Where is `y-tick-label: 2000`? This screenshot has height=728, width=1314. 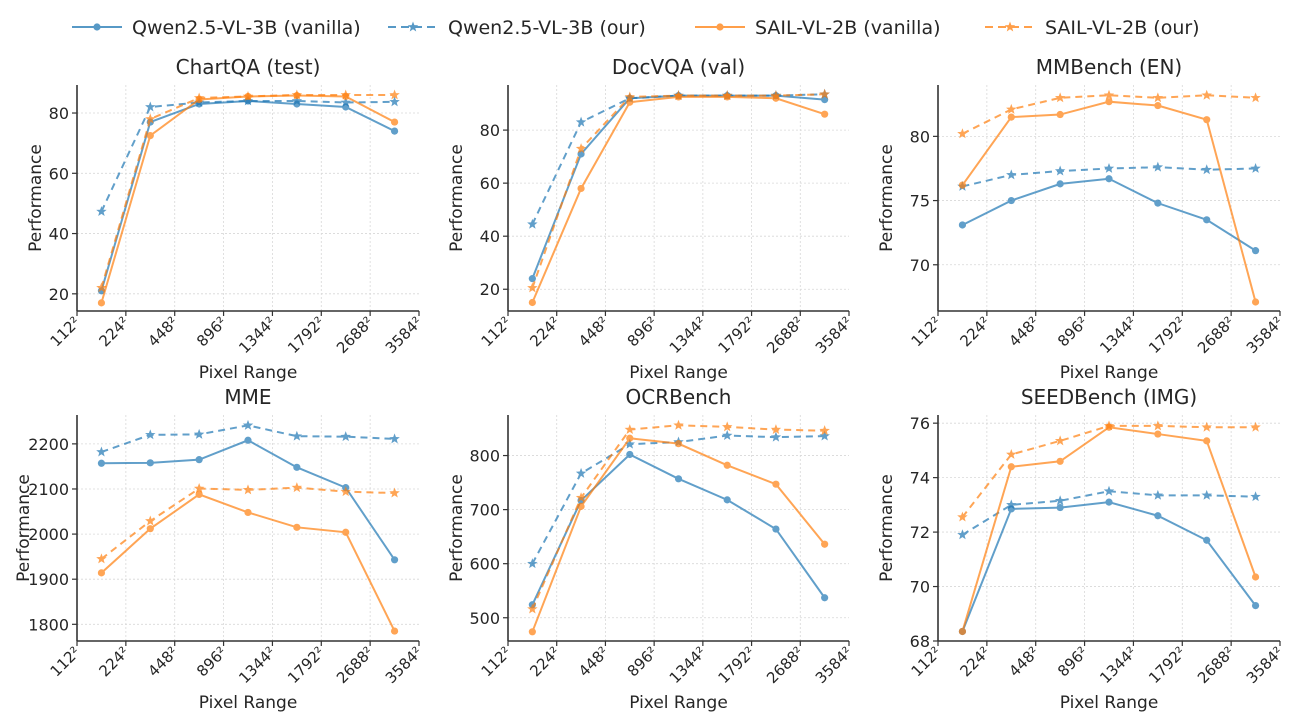 y-tick-label: 2000 is located at coordinates (48, 534).